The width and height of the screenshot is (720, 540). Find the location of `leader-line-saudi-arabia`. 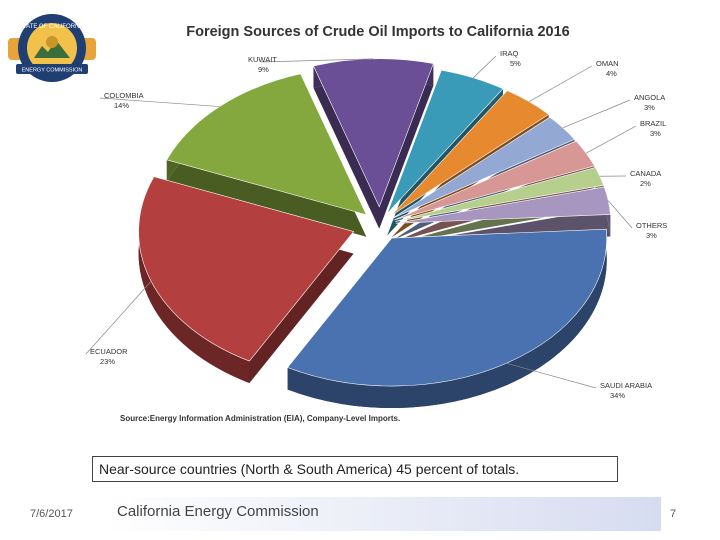

leader-line-saudi-arabia is located at coordinates (551, 375).